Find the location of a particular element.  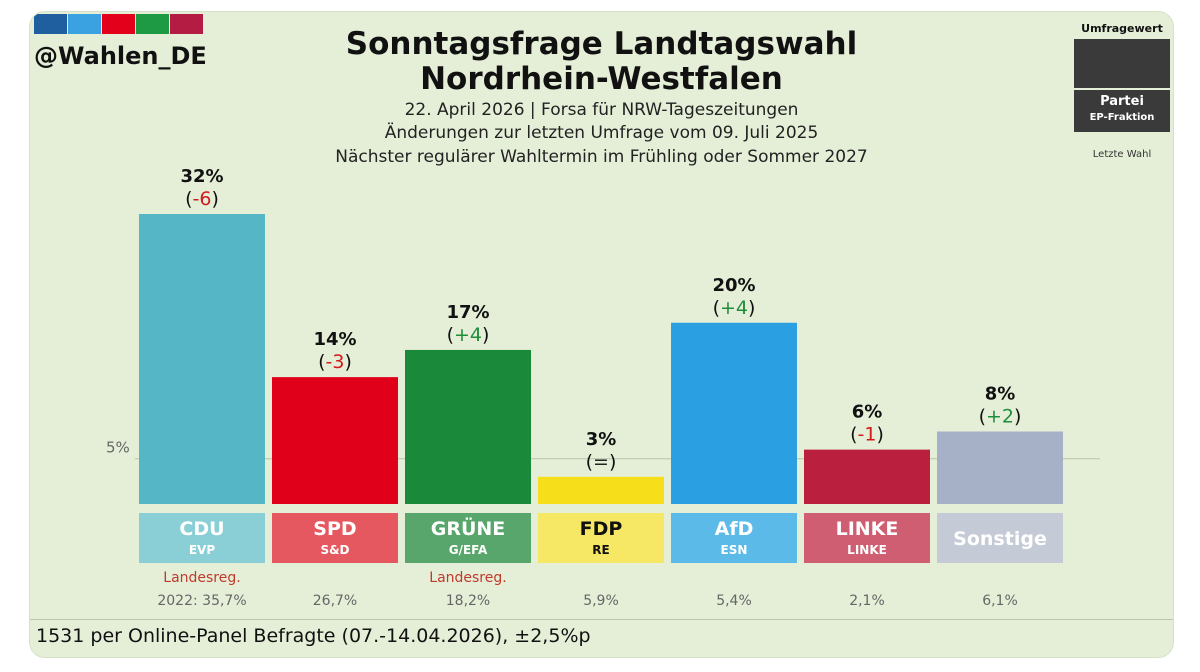

change-label-sonstige: (+2) is located at coordinates (1000, 417).